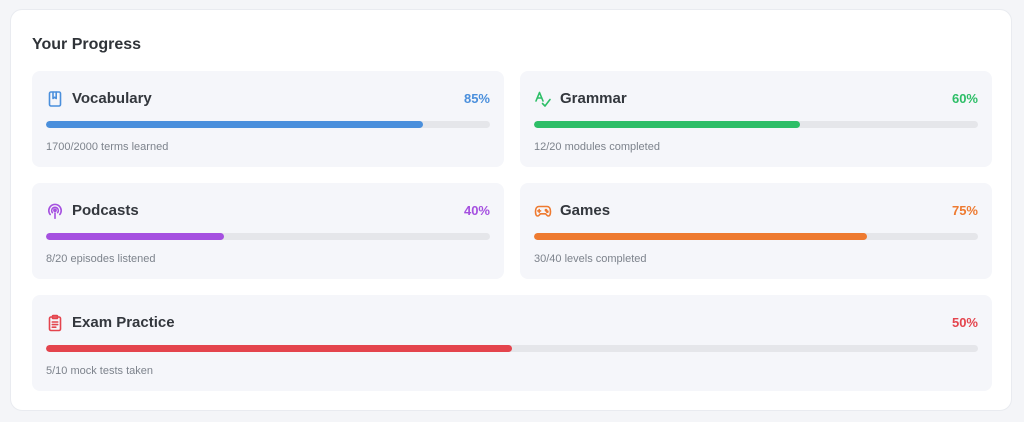 This screenshot has width=1024, height=422. Describe the element at coordinates (105, 210) in the screenshot. I see `card-title: Podcasts` at that location.